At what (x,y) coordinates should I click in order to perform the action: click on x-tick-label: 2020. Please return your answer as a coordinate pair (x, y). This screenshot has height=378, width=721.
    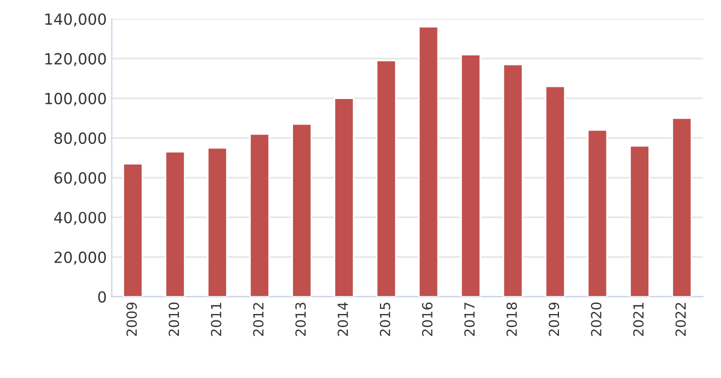
    Looking at the image, I should click on (596, 319).